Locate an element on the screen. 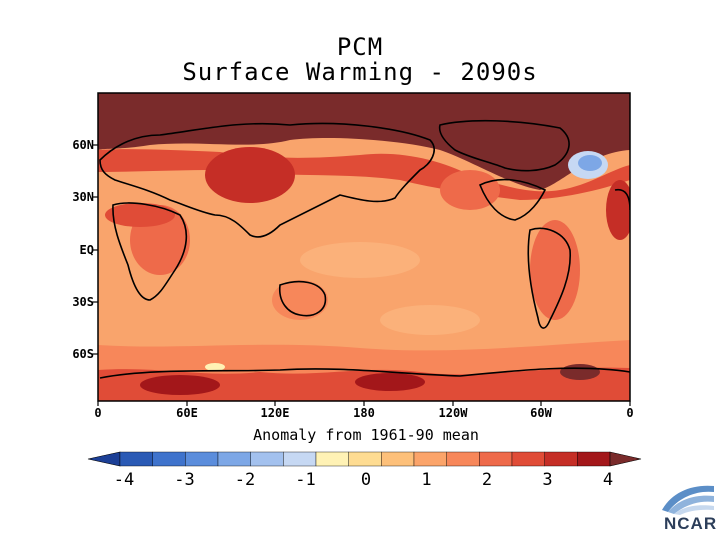 The width and height of the screenshot is (720, 540). lat-label-30s: 30S is located at coordinates (83, 302).